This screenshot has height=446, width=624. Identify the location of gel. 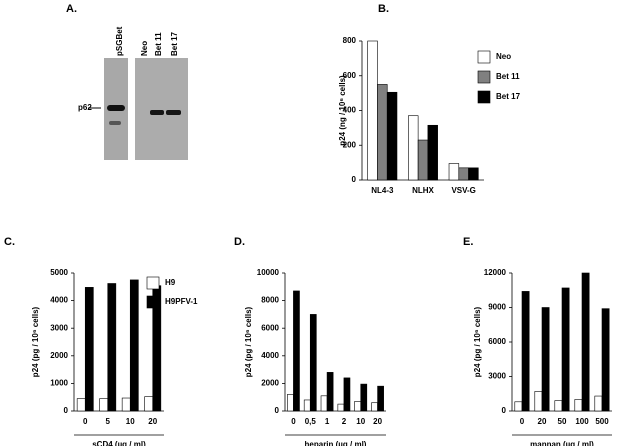
(161, 109).